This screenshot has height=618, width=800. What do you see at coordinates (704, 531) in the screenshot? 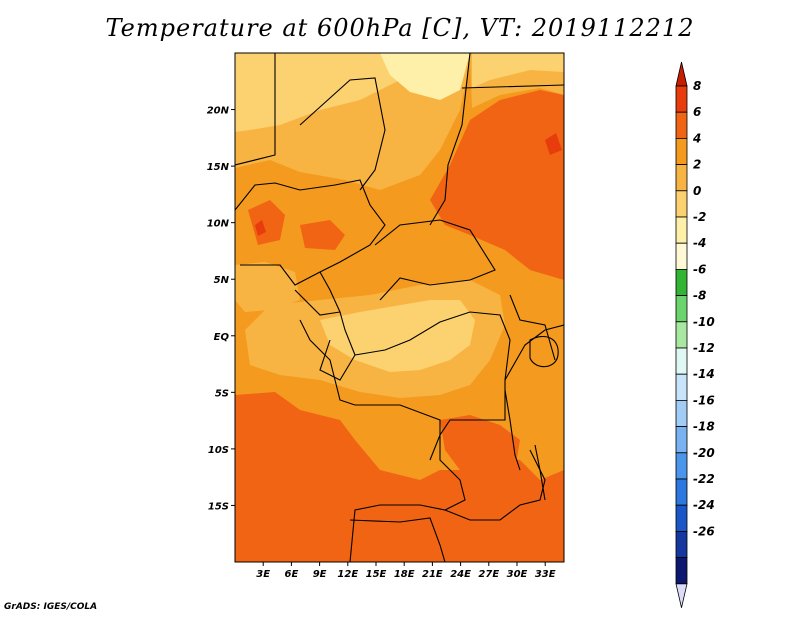
I see `colorbar-label: -26` at bounding box center [704, 531].